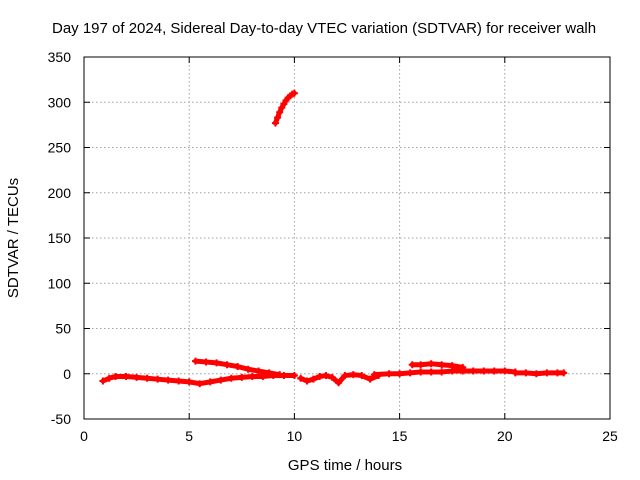  I want to click on y-tick-label: 0, so click(67, 374).